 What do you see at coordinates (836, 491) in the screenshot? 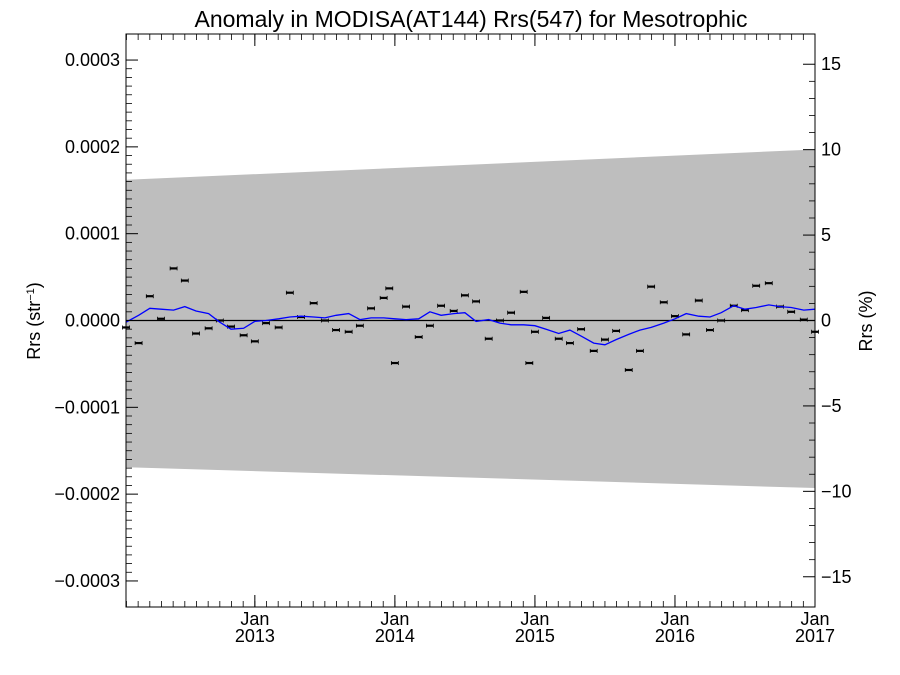
I see `y-tick-label-right: −10` at bounding box center [836, 491].